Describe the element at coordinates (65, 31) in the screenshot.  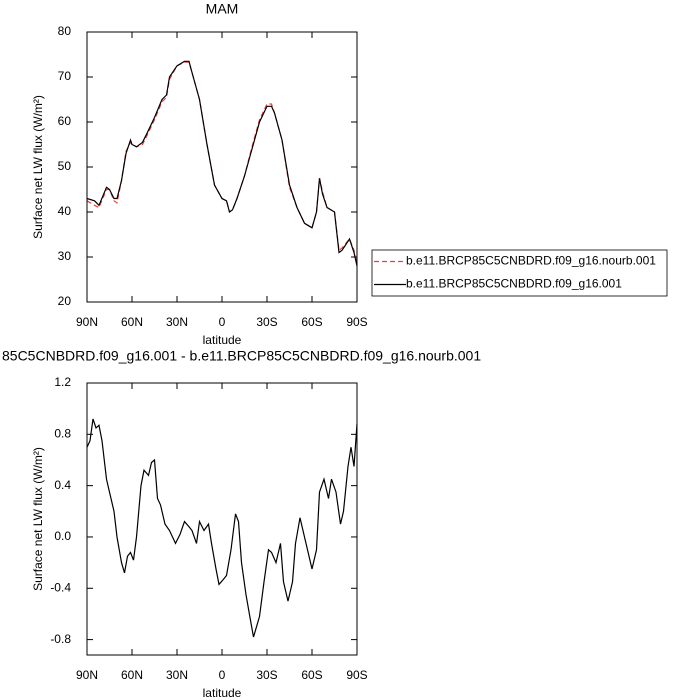
I see `y-tick-label: 80` at that location.